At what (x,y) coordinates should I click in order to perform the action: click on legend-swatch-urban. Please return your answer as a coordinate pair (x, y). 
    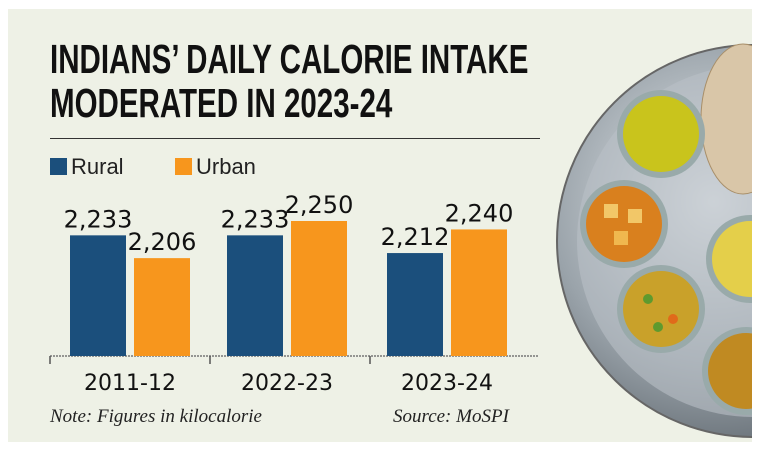
    Looking at the image, I should click on (183, 166).